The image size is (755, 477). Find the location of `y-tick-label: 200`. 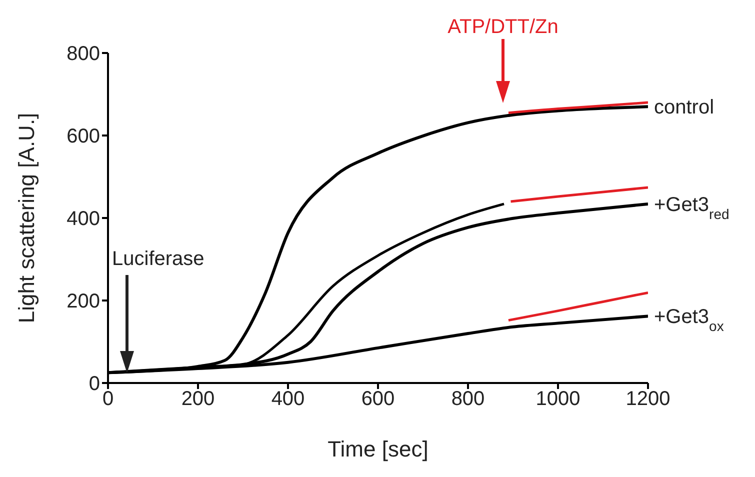

y-tick-label: 200 is located at coordinates (83, 301).